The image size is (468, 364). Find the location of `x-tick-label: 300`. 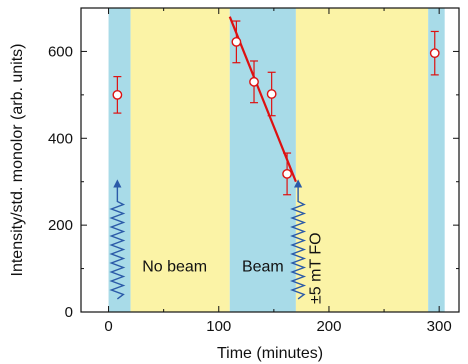

x-tick-label: 300 is located at coordinates (439, 326).